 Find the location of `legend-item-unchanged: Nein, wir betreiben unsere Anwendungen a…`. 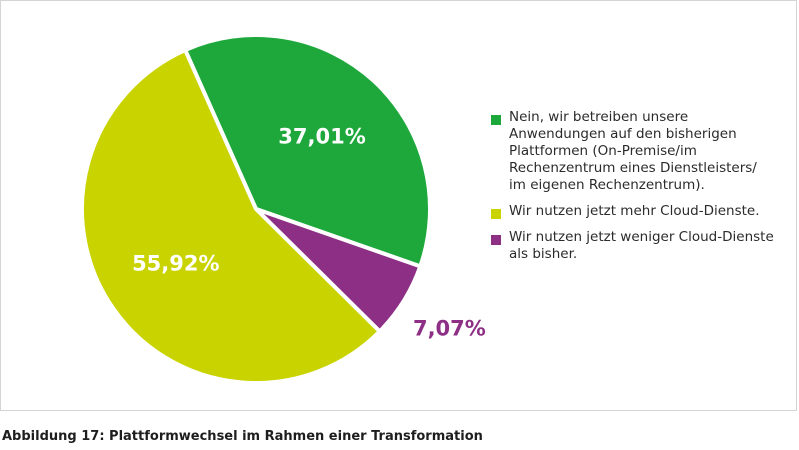

legend-item-unchanged: Nein, wir betreiben unsere Anwendungen a… is located at coordinates (641, 151).